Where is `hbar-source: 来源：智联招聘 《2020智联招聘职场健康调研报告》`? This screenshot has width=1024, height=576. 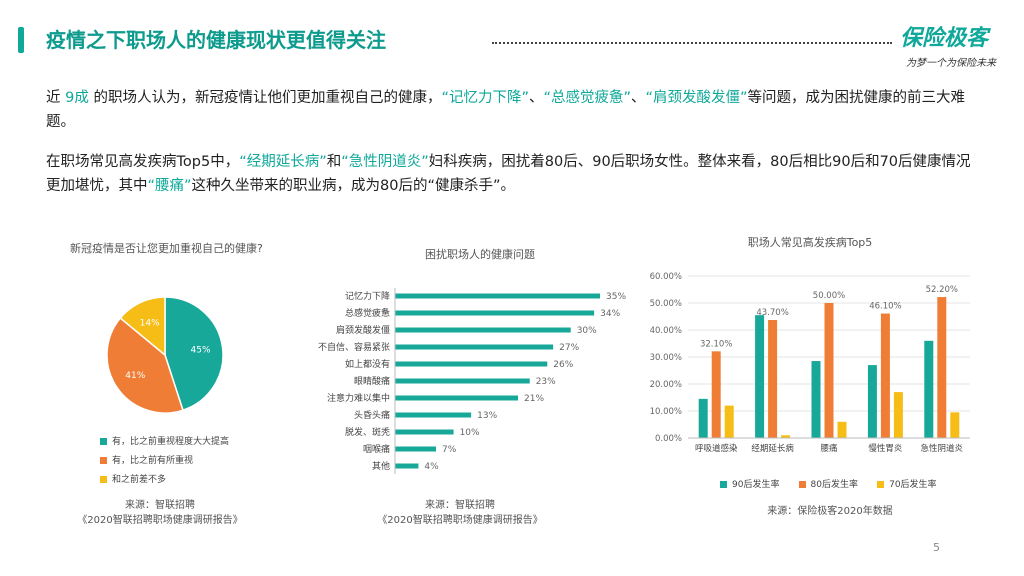 hbar-source: 来源：智联招聘 《2020智联招聘职场健康调研报告》 is located at coordinates (460, 513).